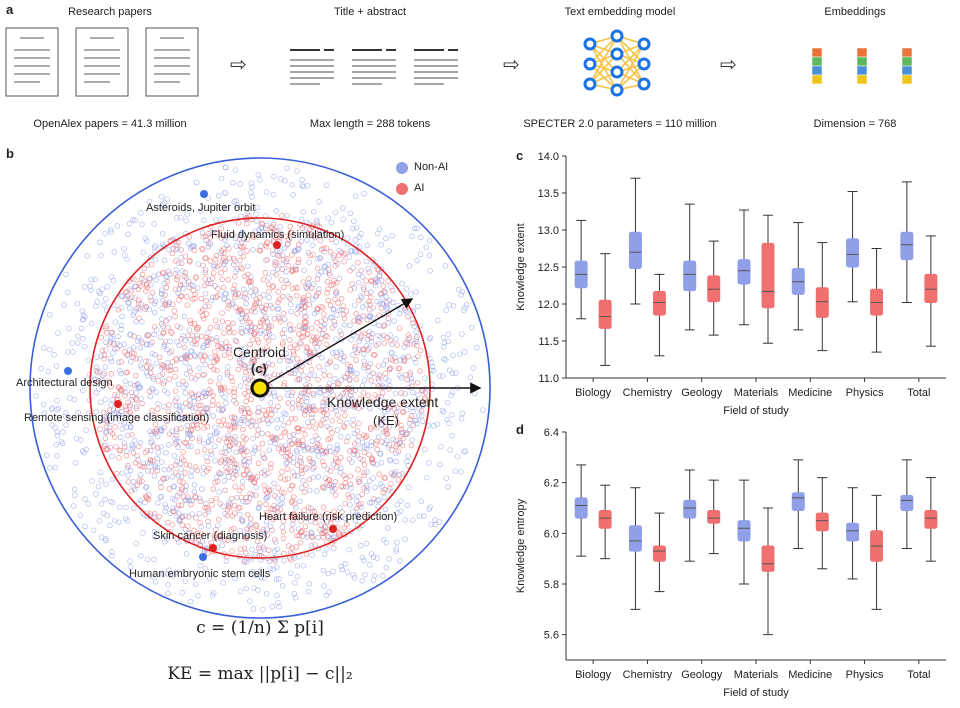 The width and height of the screenshot is (960, 708). I want to click on y-tick-label: 6.2, so click(551, 484).